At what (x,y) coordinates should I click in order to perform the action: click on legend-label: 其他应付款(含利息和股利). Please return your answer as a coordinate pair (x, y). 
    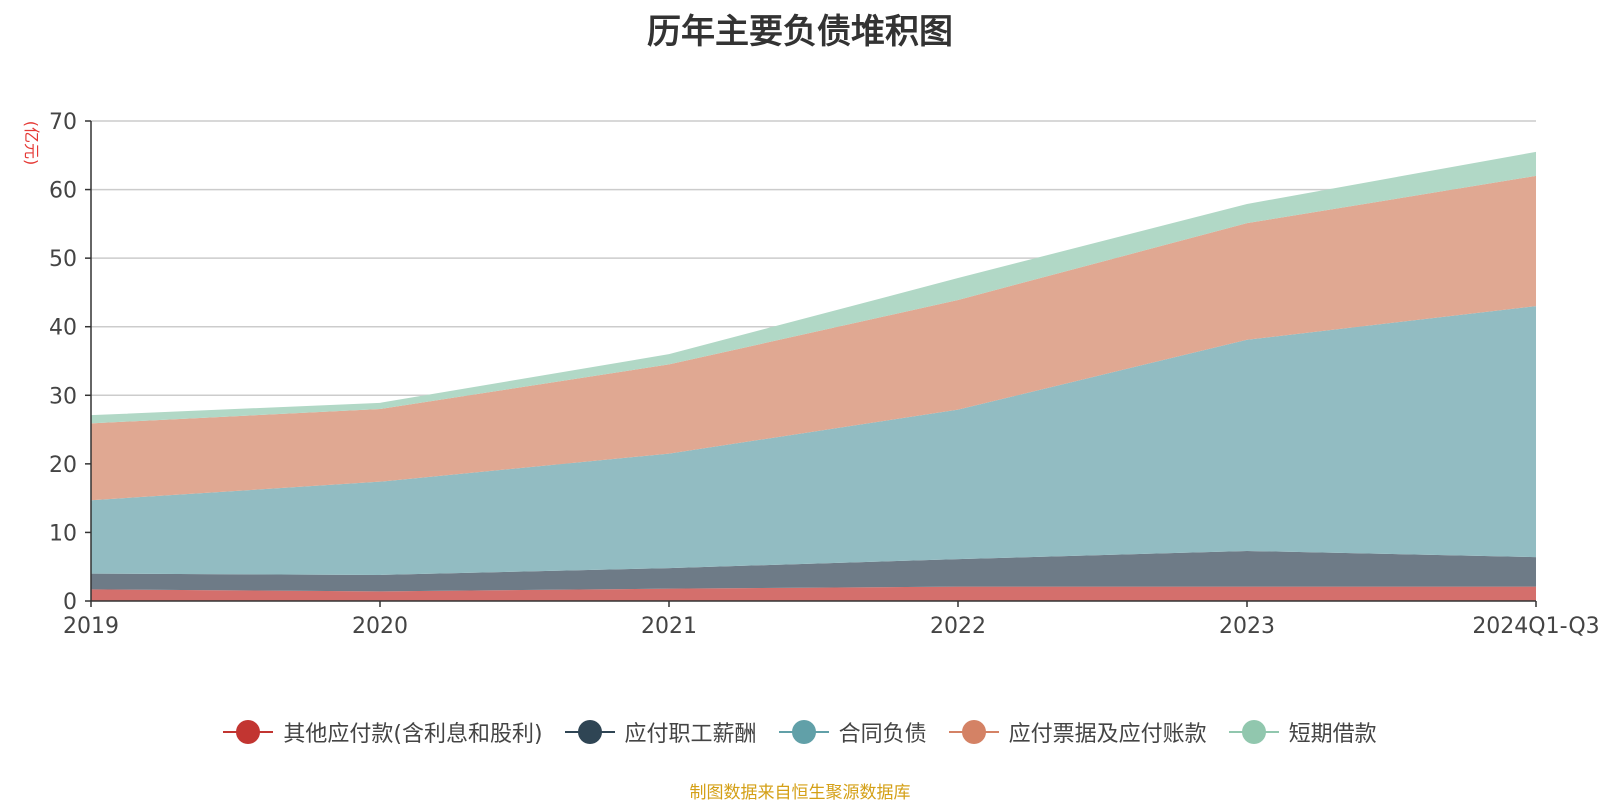
    Looking at the image, I should click on (413, 734).